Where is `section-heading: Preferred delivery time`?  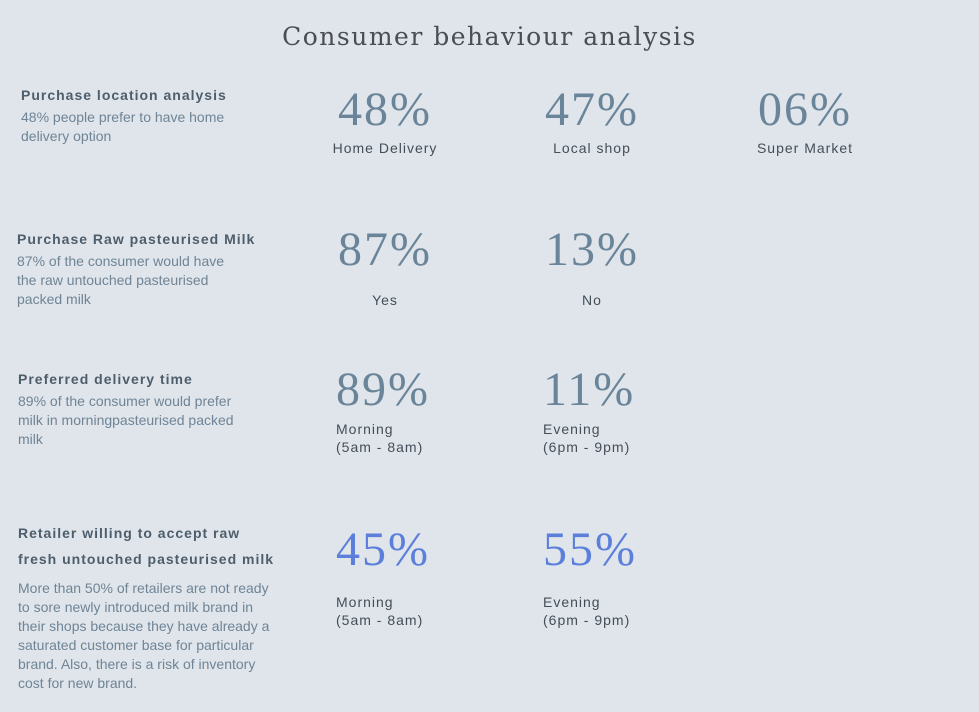 section-heading: Preferred delivery time is located at coordinates (105, 379).